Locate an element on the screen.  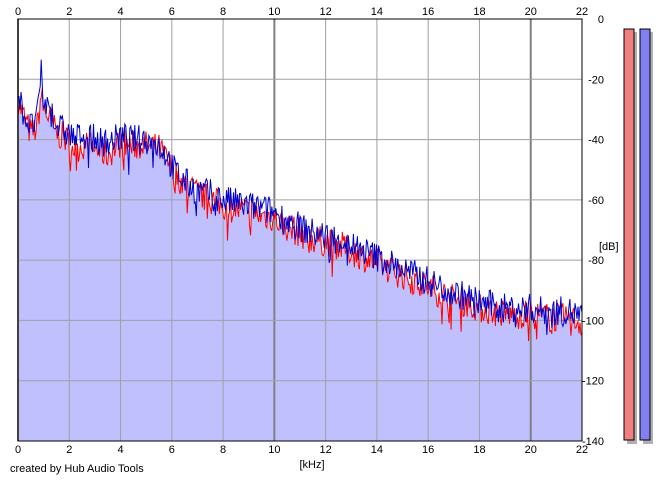
x-tick-label-top: 12 is located at coordinates (326, 12).